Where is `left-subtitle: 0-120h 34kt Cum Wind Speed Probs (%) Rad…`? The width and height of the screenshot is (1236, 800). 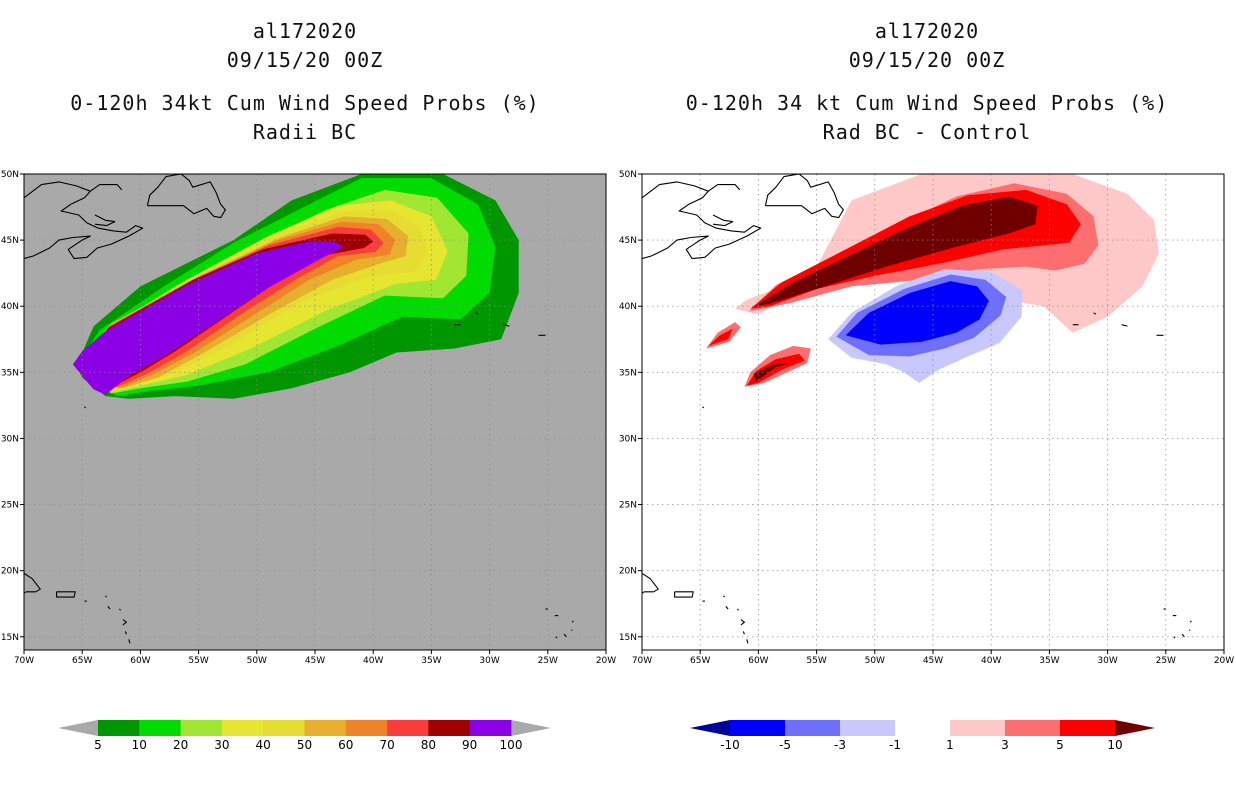
left-subtitle: 0-120h 34kt Cum Wind Speed Probs (%) Rad… is located at coordinates (305, 118).